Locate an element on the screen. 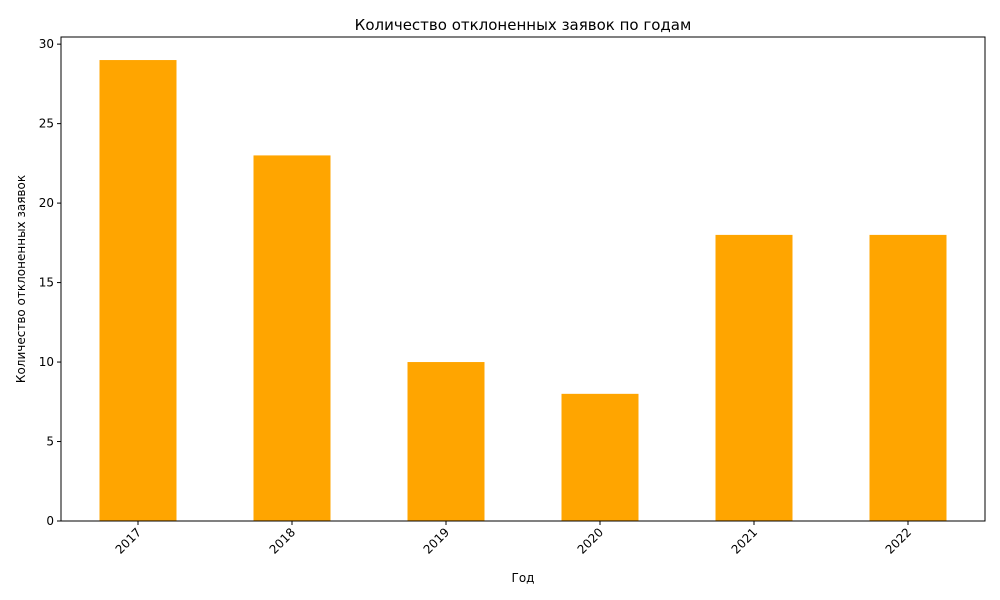 Image resolution: width=1000 pixels, height=600 pixels. y-tick-label: 5 is located at coordinates (50, 442).